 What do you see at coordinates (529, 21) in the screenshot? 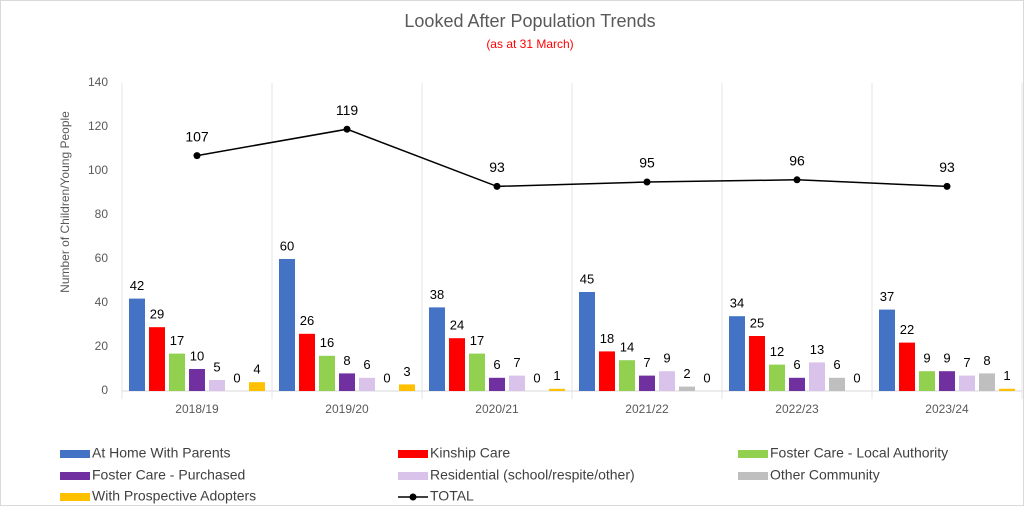
I see `chart-title: Looked After Population Trends` at bounding box center [529, 21].